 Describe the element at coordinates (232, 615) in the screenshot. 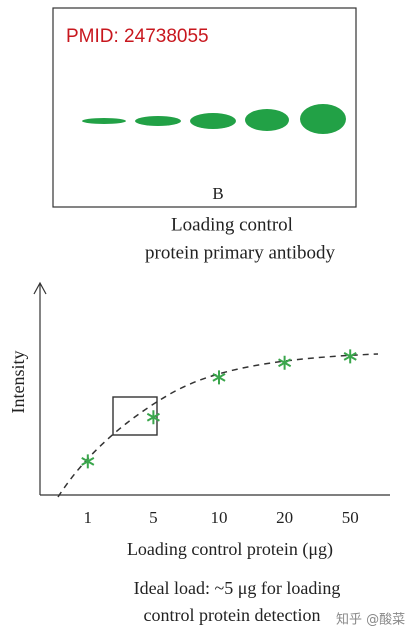

I see `caption: control protein detection` at that location.